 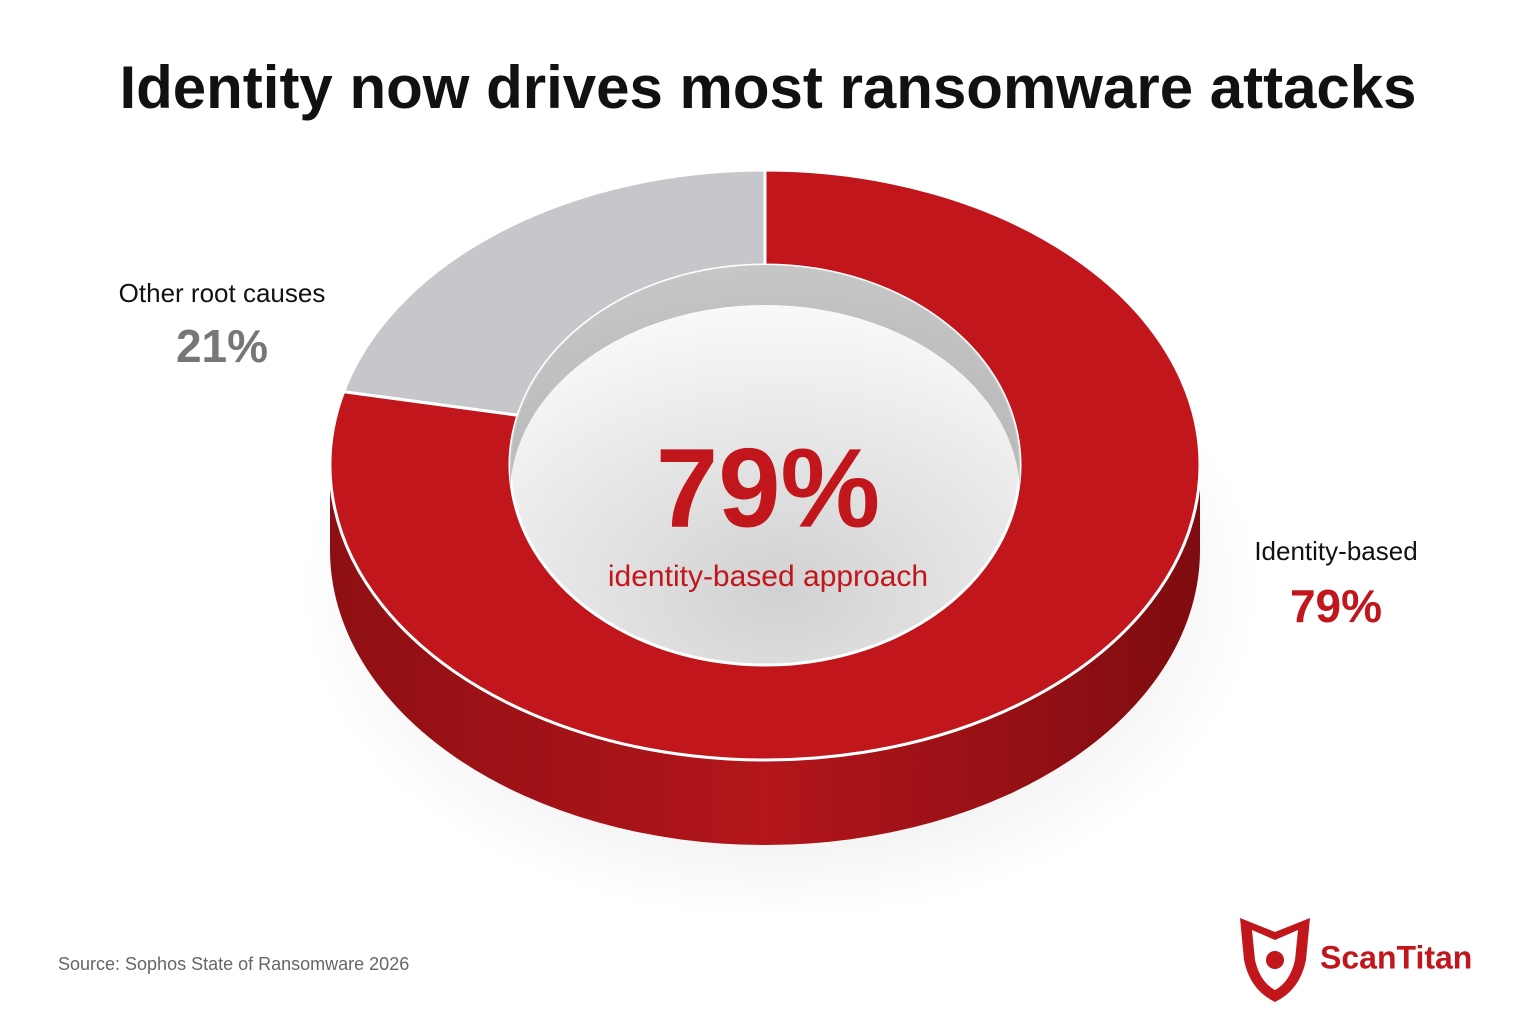 I want to click on source: Source: Sophos State of Ransomware 2026, so click(x=233, y=964).